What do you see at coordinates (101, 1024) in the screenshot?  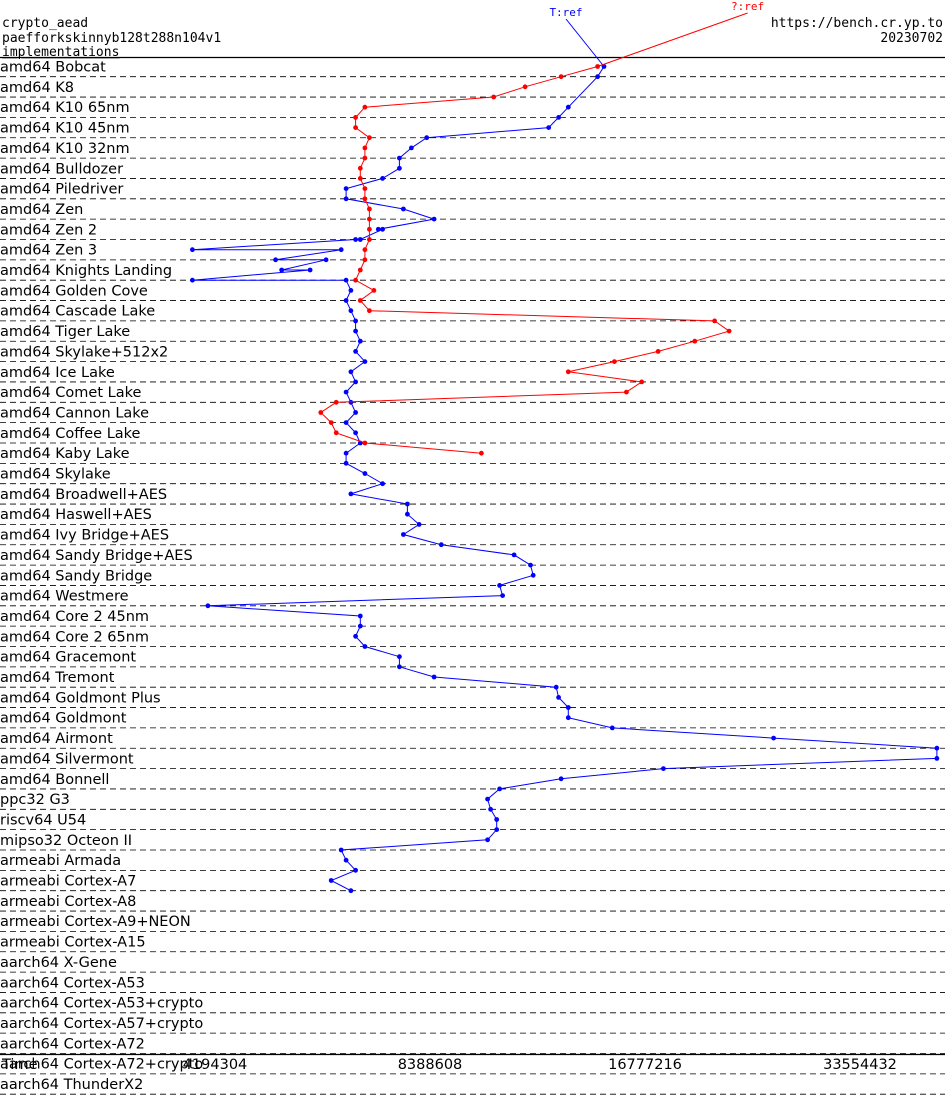 I see `category-label: aarch64 Cortex-A57+crypto` at bounding box center [101, 1024].